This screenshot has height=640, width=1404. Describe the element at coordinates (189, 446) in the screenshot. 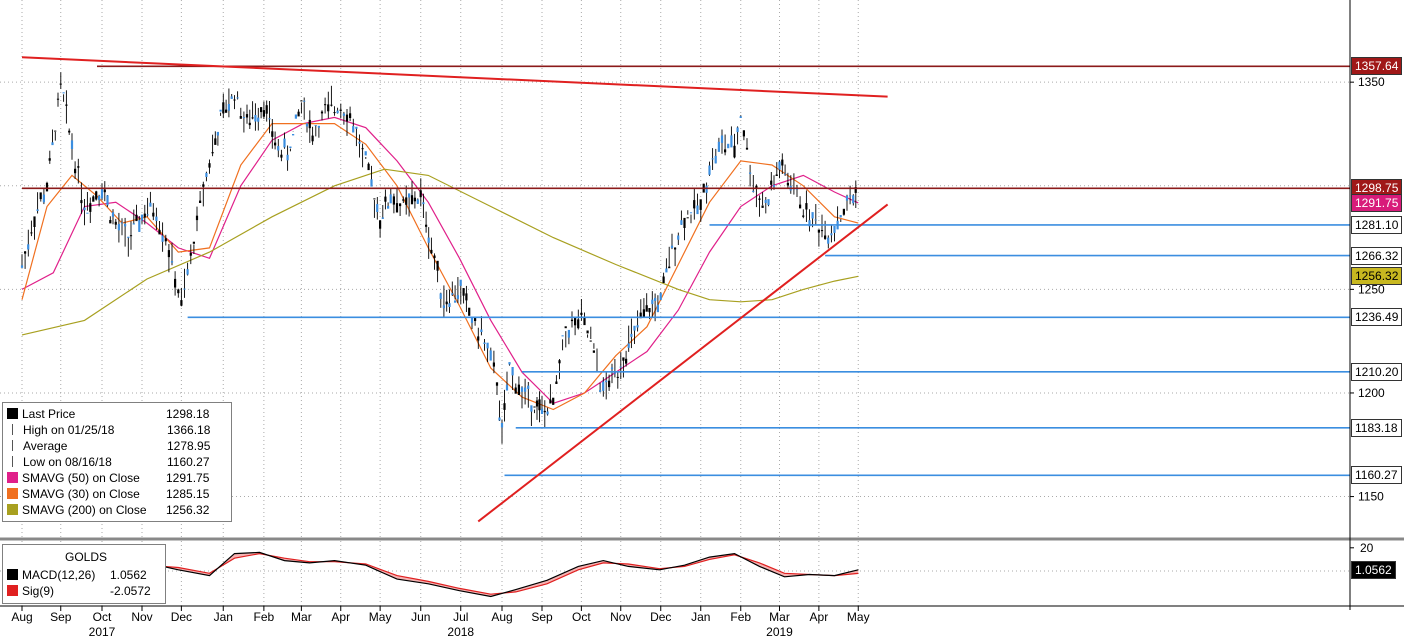

I see `legend-value: 1278.95` at that location.